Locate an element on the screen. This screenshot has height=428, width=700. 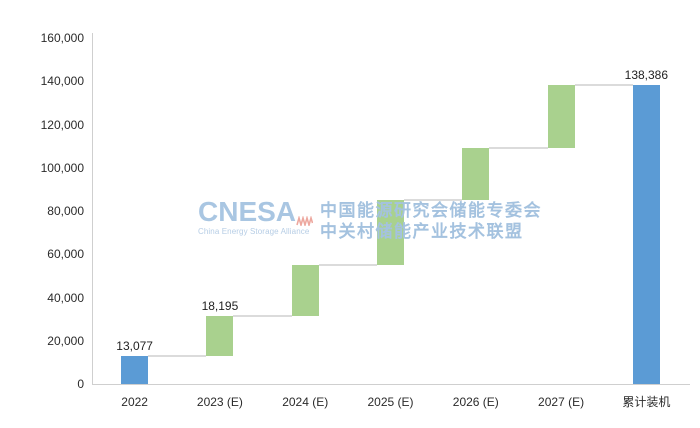
y-axis-line is located at coordinates (92, 208).